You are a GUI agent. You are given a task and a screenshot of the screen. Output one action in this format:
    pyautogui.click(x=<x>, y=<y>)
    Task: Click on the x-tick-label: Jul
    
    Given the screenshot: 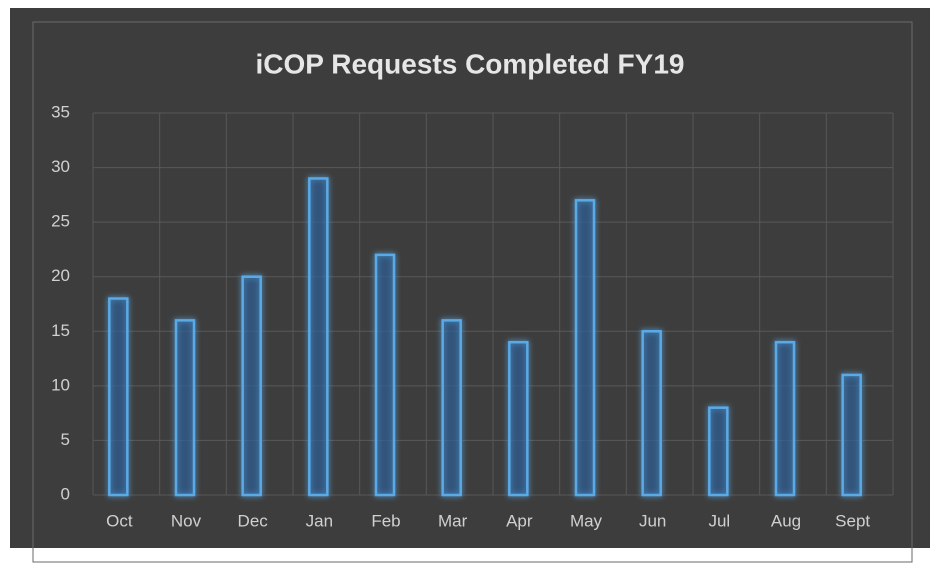 What is the action you would take?
    pyautogui.click(x=719, y=520)
    